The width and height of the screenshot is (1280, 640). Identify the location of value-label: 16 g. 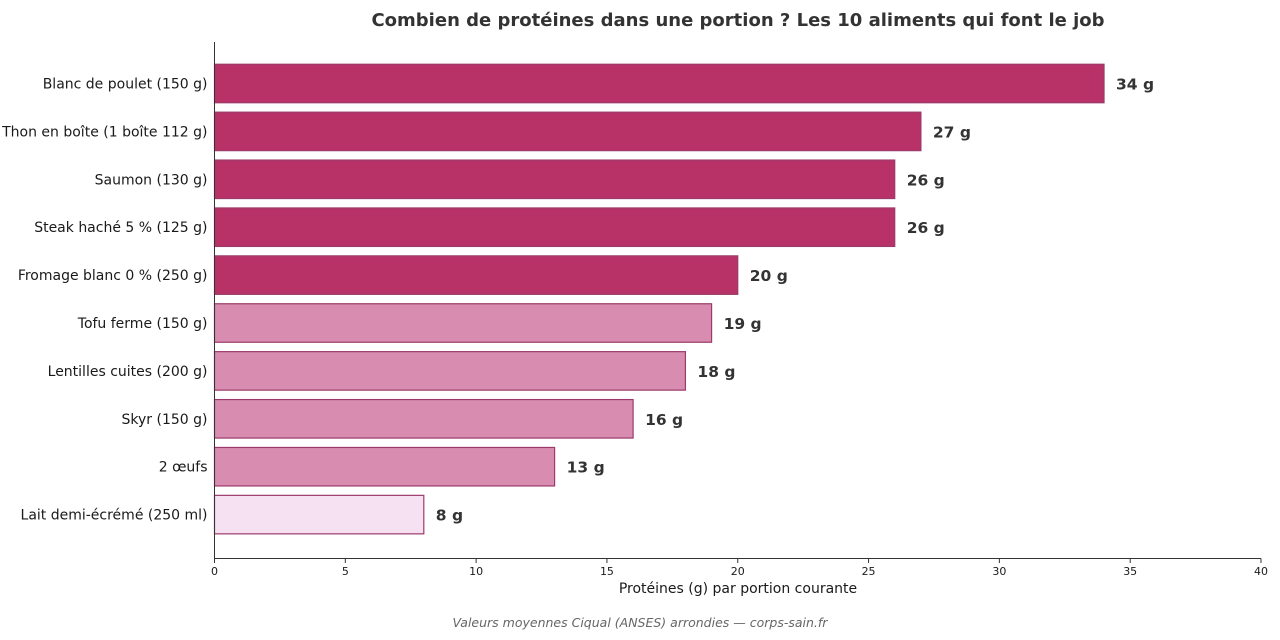
(664, 420).